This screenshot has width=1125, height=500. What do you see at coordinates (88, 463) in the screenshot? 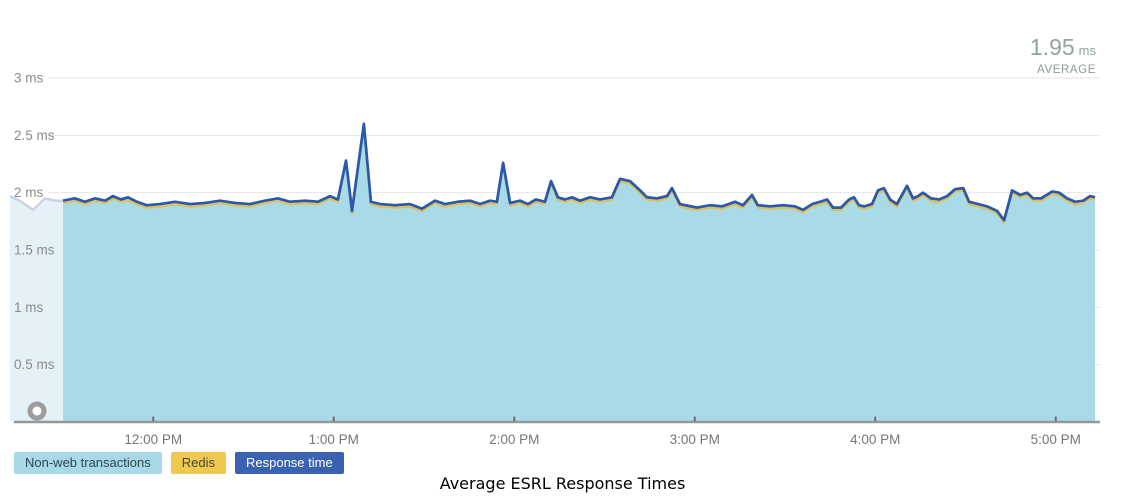
I see `legend-badge-non-web-transactions: Non-web transactions` at bounding box center [88, 463].